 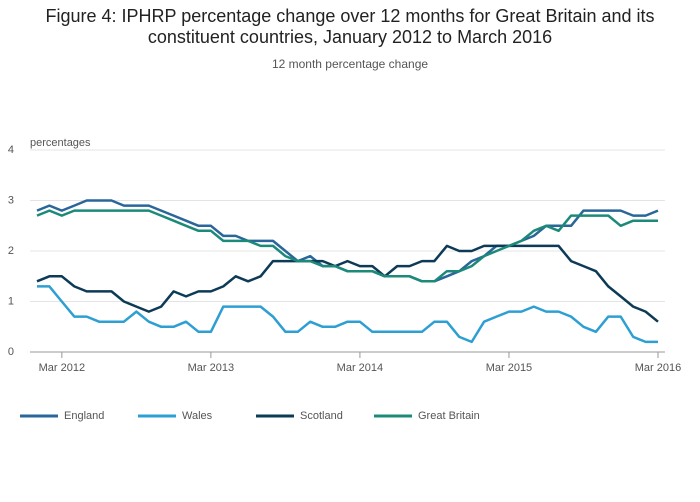 I want to click on y-tick-label: 3, so click(x=11, y=200).